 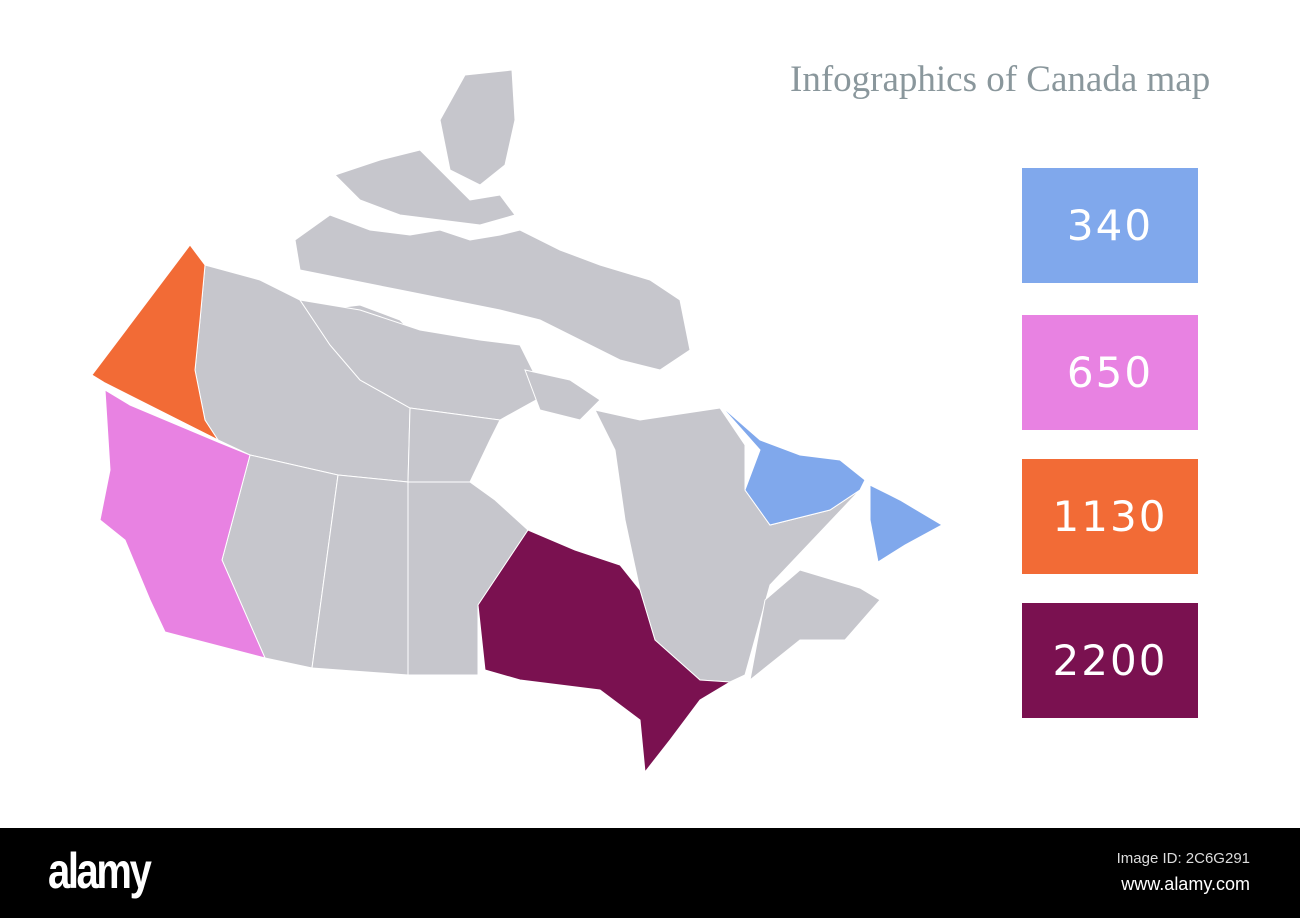 I want to click on region-yukon, so click(x=155, y=343).